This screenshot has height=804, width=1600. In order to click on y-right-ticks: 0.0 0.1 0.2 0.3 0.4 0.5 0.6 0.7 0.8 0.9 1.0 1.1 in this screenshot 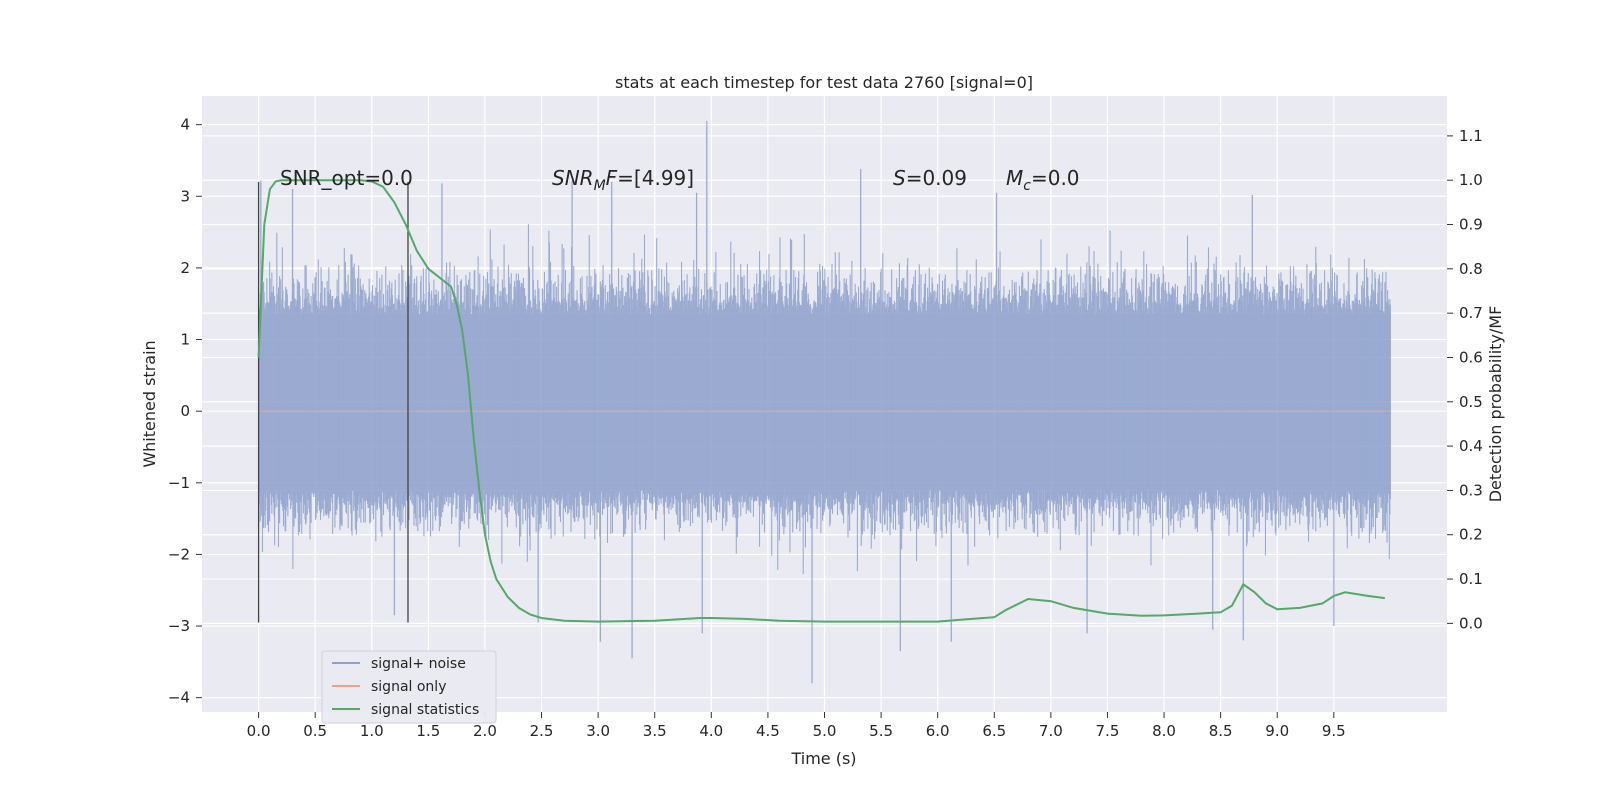, I will do `click(1465, 379)`.